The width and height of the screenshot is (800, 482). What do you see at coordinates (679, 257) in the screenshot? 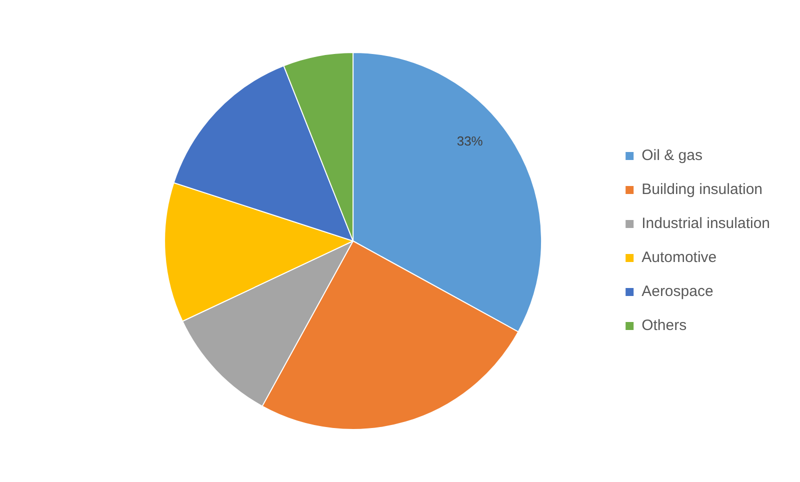
I see `legend-label: Automotive` at bounding box center [679, 257].